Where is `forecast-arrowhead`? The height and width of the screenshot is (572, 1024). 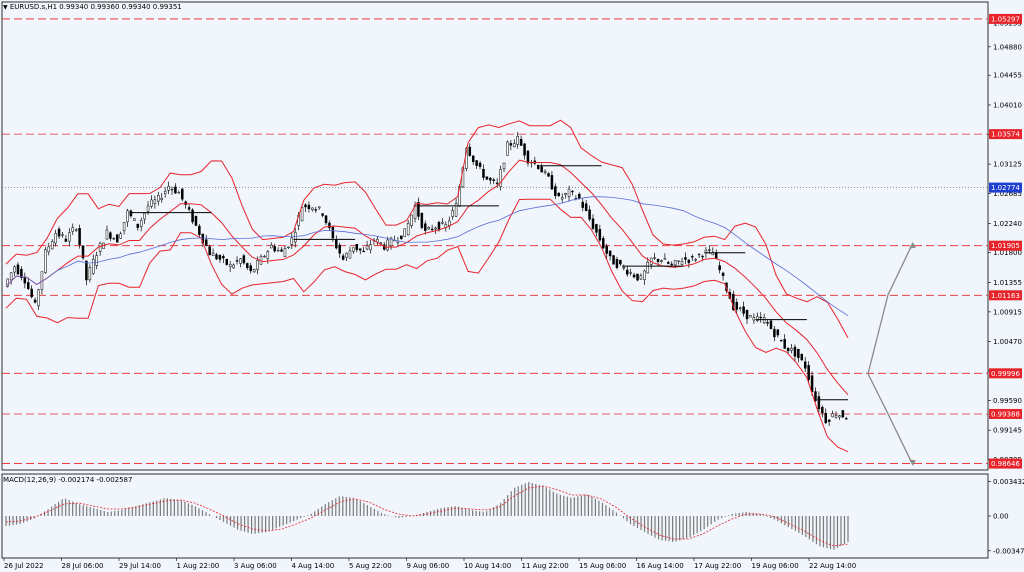 forecast-arrowhead is located at coordinates (912, 245).